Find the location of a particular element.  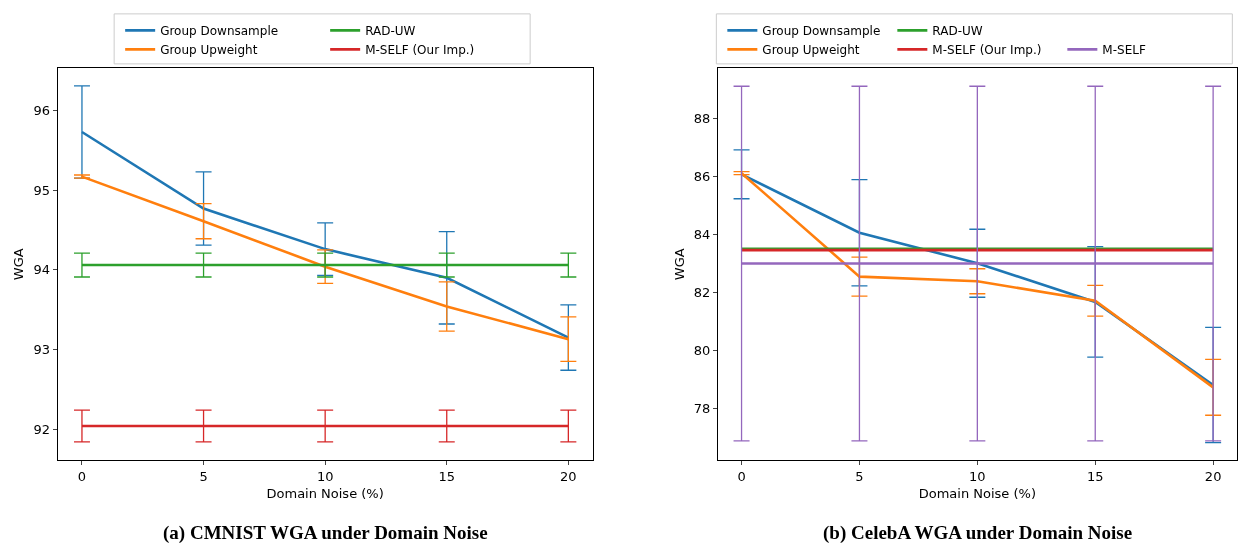

y-tick-label: 92 is located at coordinates (42, 429).